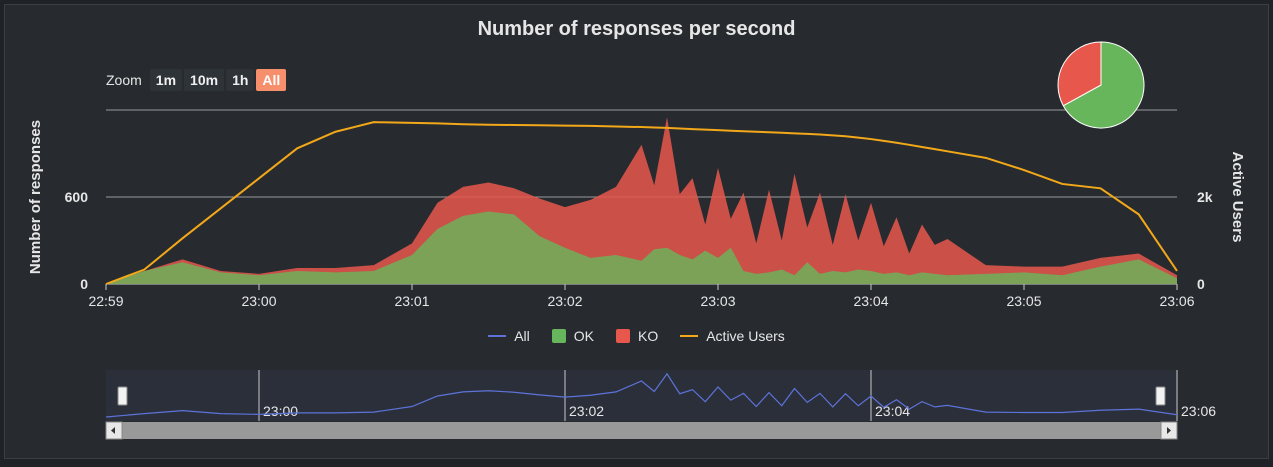  Describe the element at coordinates (1201, 284) in the screenshot. I see `y-right-tick-label: 0` at that location.